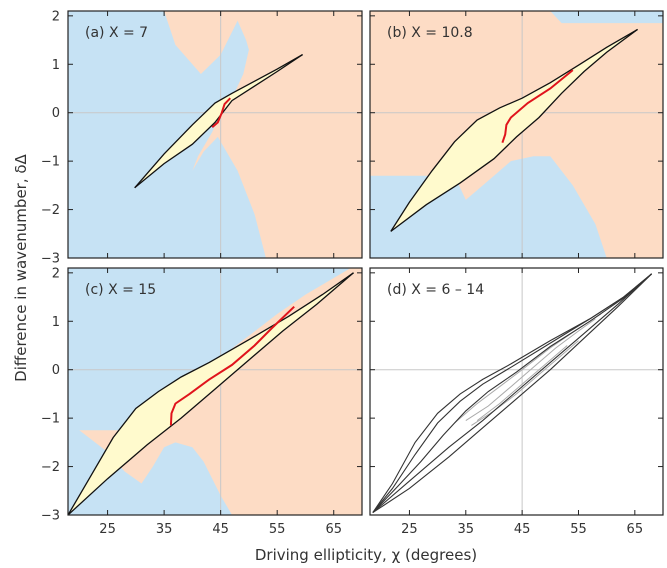  I want to click on x-axis-label: Driving ellipticity, χ (degrees), so click(366, 555).